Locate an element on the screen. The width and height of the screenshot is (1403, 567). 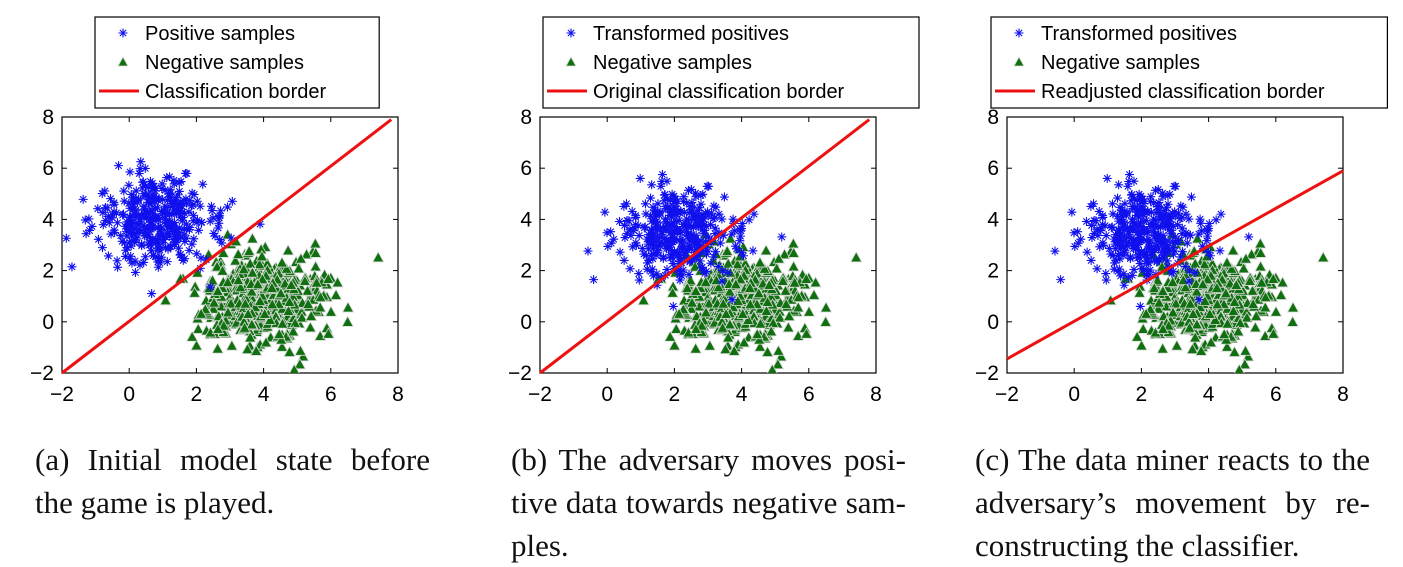
plot-frame is located at coordinates (1175, 245).